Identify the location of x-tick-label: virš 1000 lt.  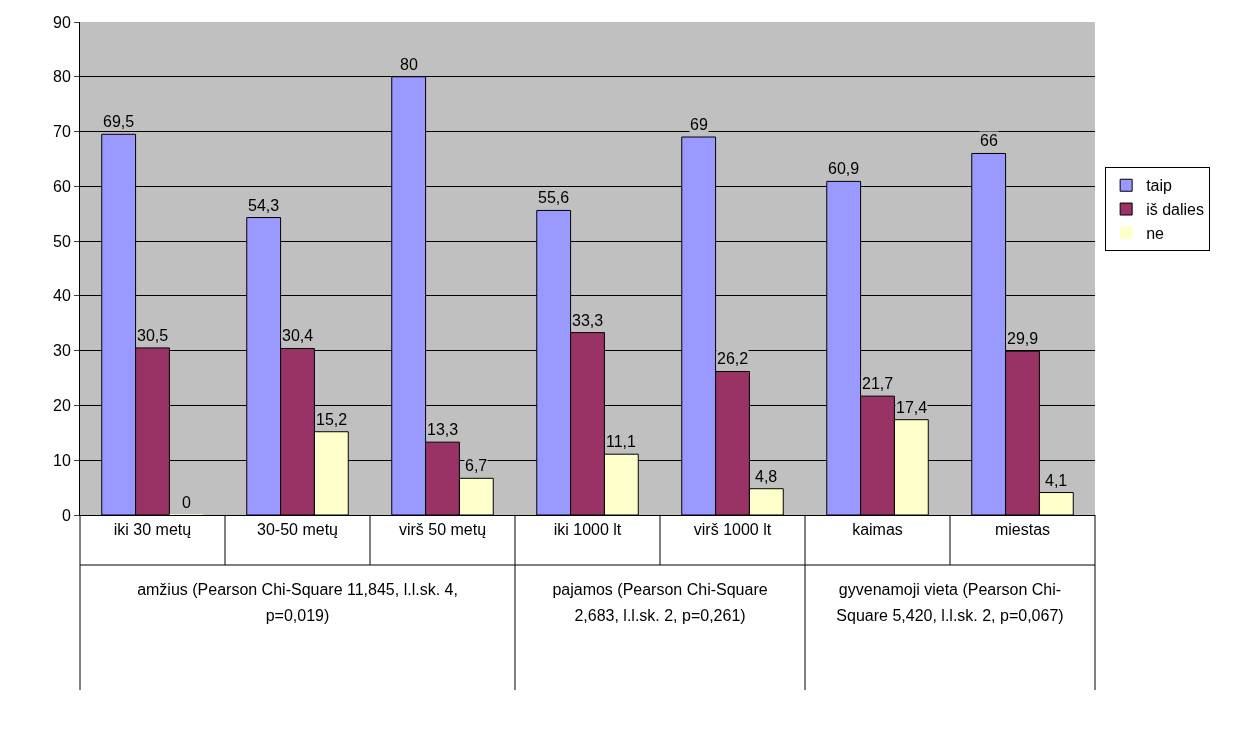
(732, 530).